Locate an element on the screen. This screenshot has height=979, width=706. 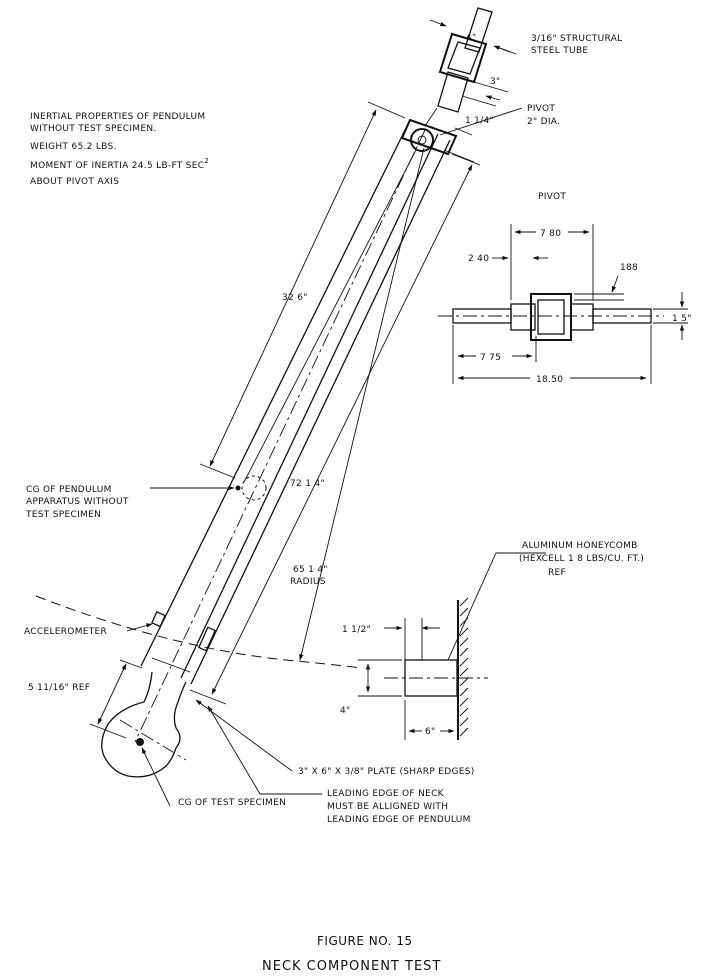
dim-32-6-label: 32 6" is located at coordinates (295, 298).